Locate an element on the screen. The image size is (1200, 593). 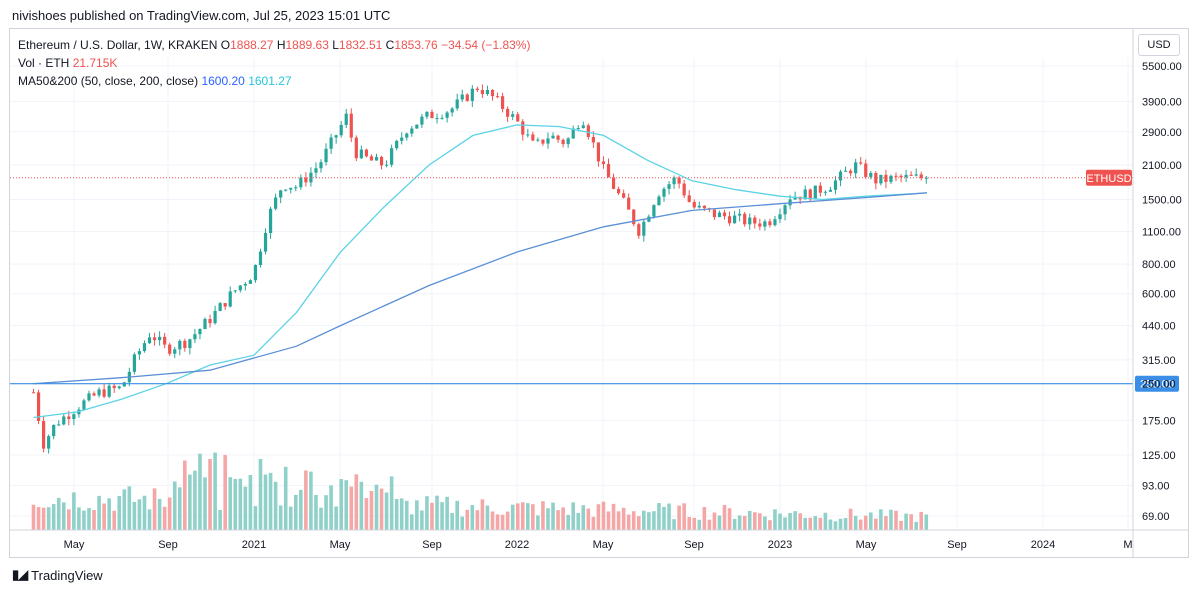
legend-open-label: O is located at coordinates (225, 45).